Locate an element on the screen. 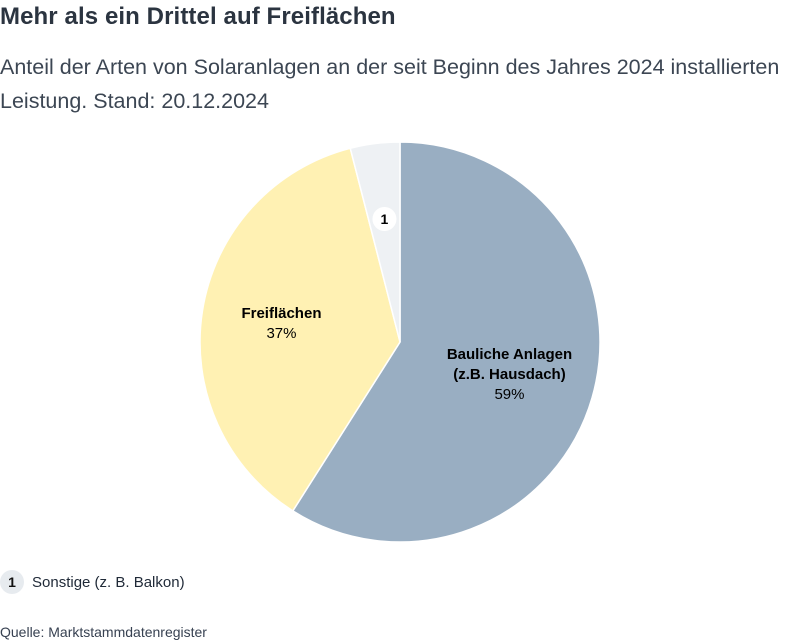 The height and width of the screenshot is (642, 800). slice-footnote-marker: 1 is located at coordinates (385, 219).